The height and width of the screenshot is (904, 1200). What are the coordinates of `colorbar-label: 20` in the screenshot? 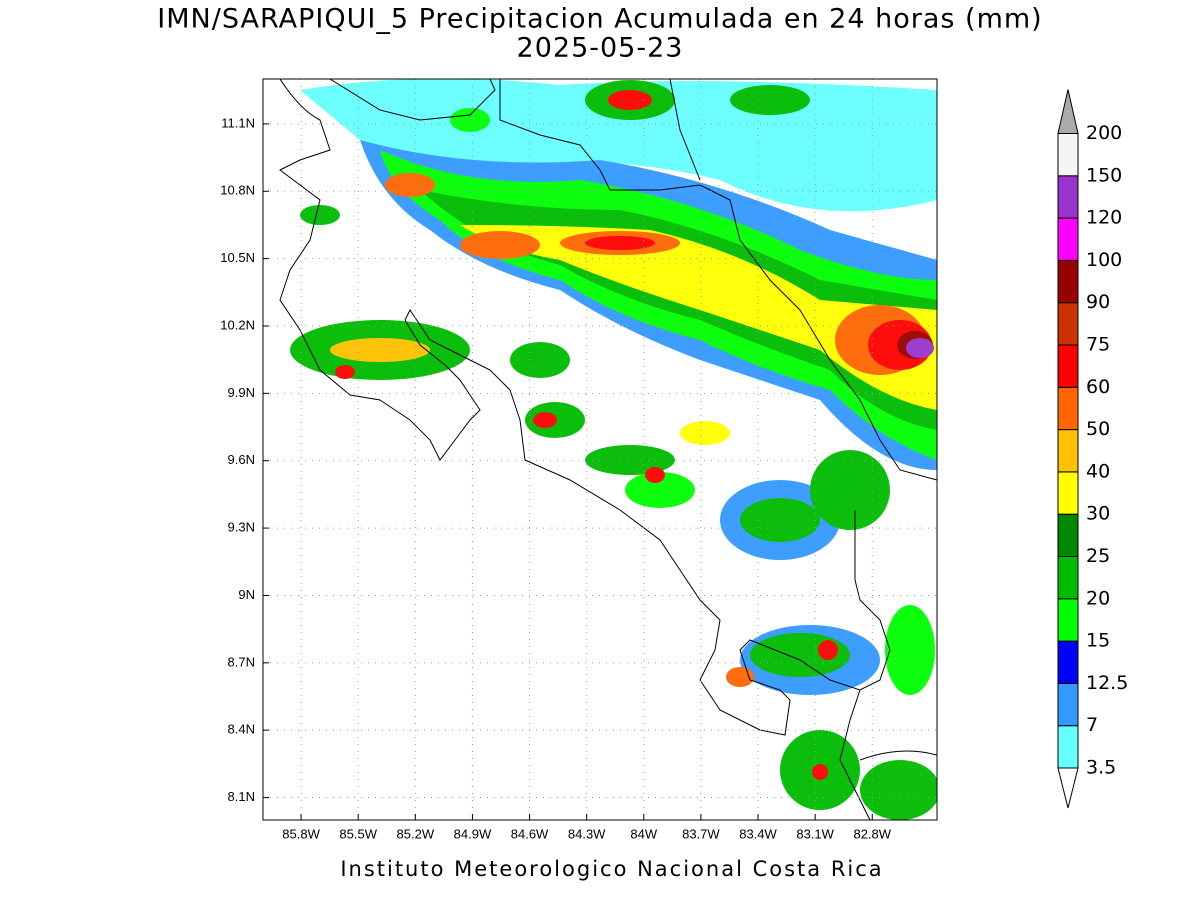 It's located at (1098, 598).